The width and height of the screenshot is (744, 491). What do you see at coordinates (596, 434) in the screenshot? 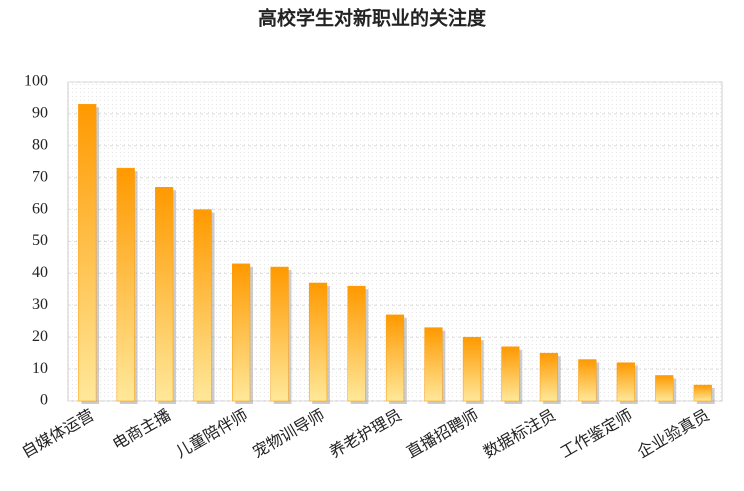
I see `x-tick-label: 工作鉴定师` at bounding box center [596, 434].